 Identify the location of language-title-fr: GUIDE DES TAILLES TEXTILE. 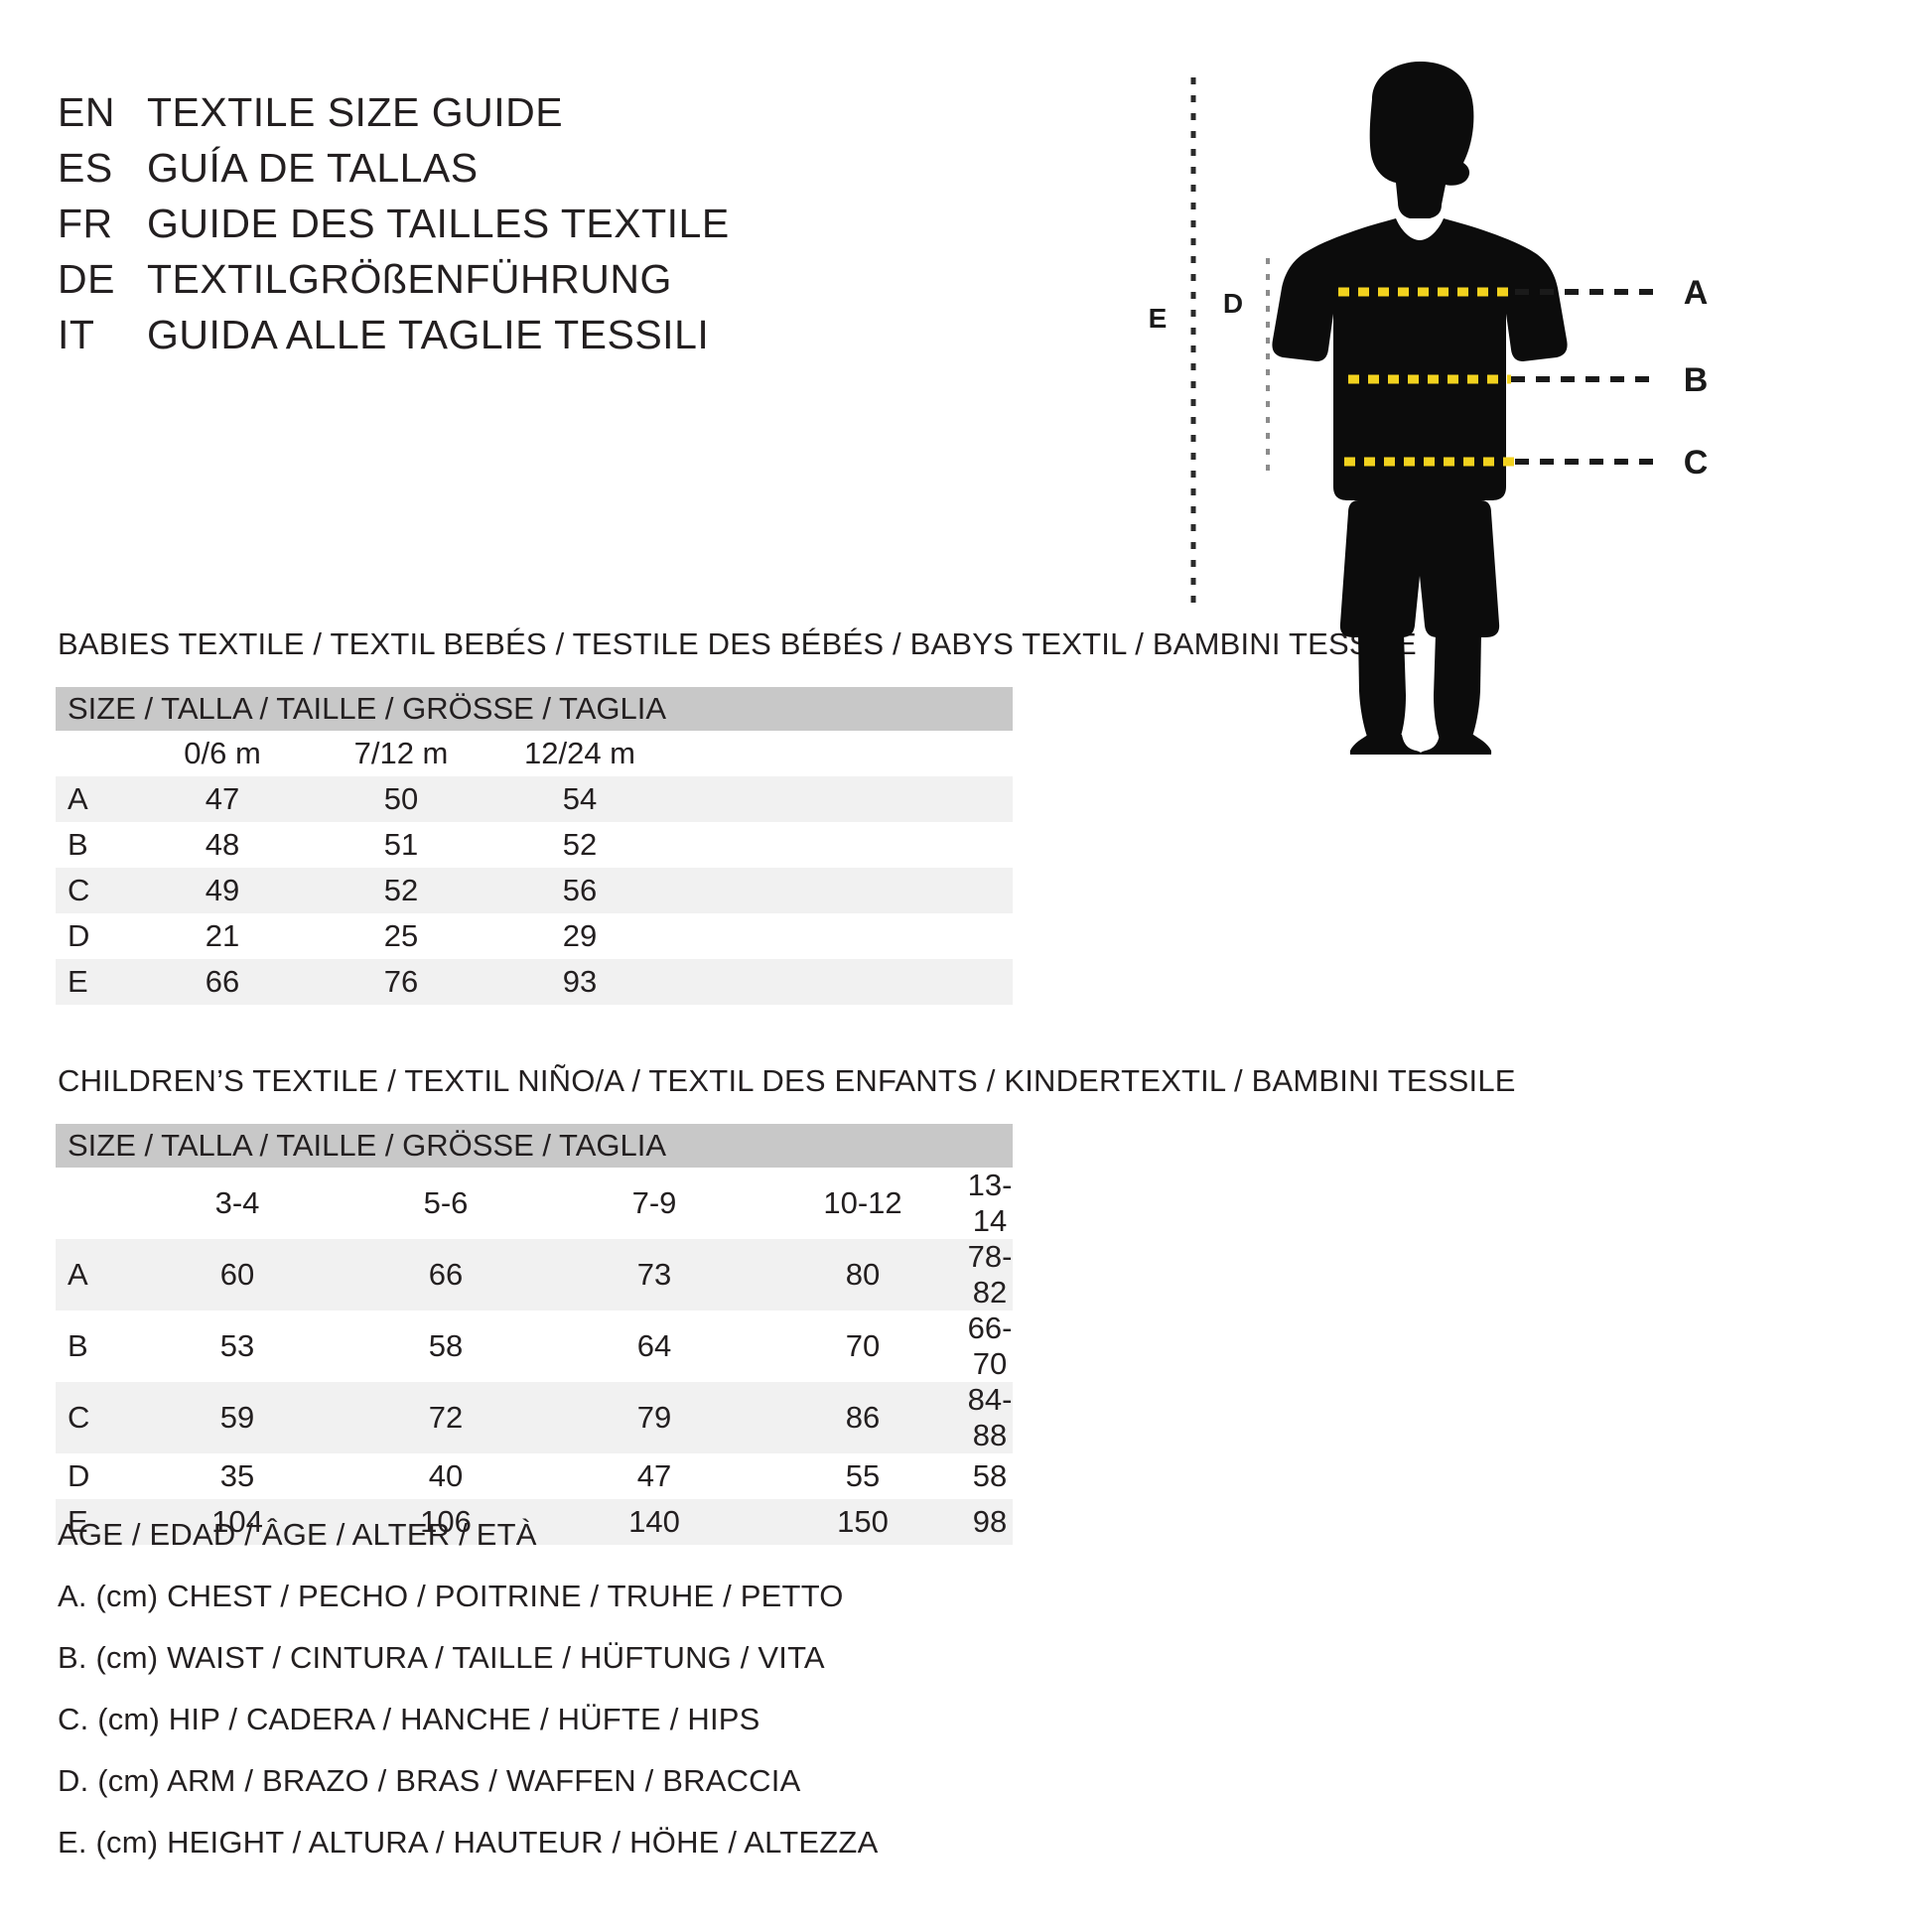
(438, 224).